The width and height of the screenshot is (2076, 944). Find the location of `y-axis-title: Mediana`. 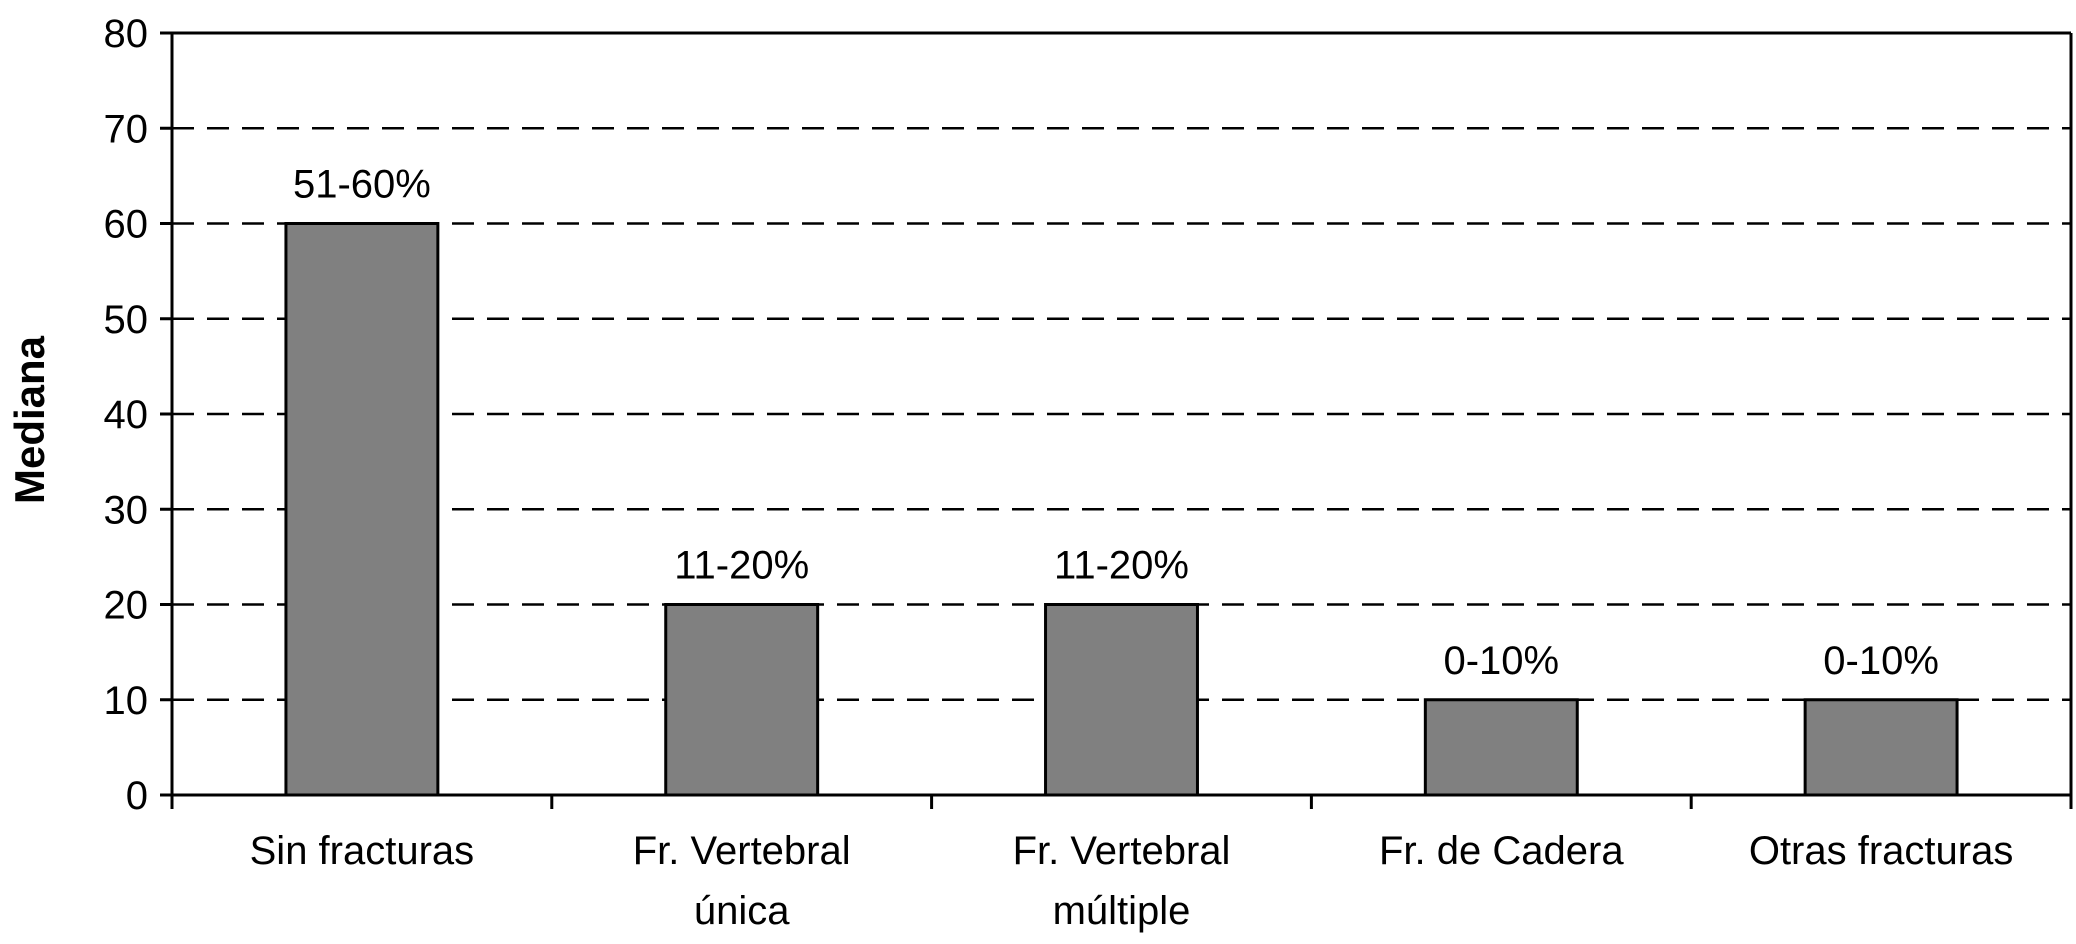

y-axis-title: Mediana is located at coordinates (29, 419).